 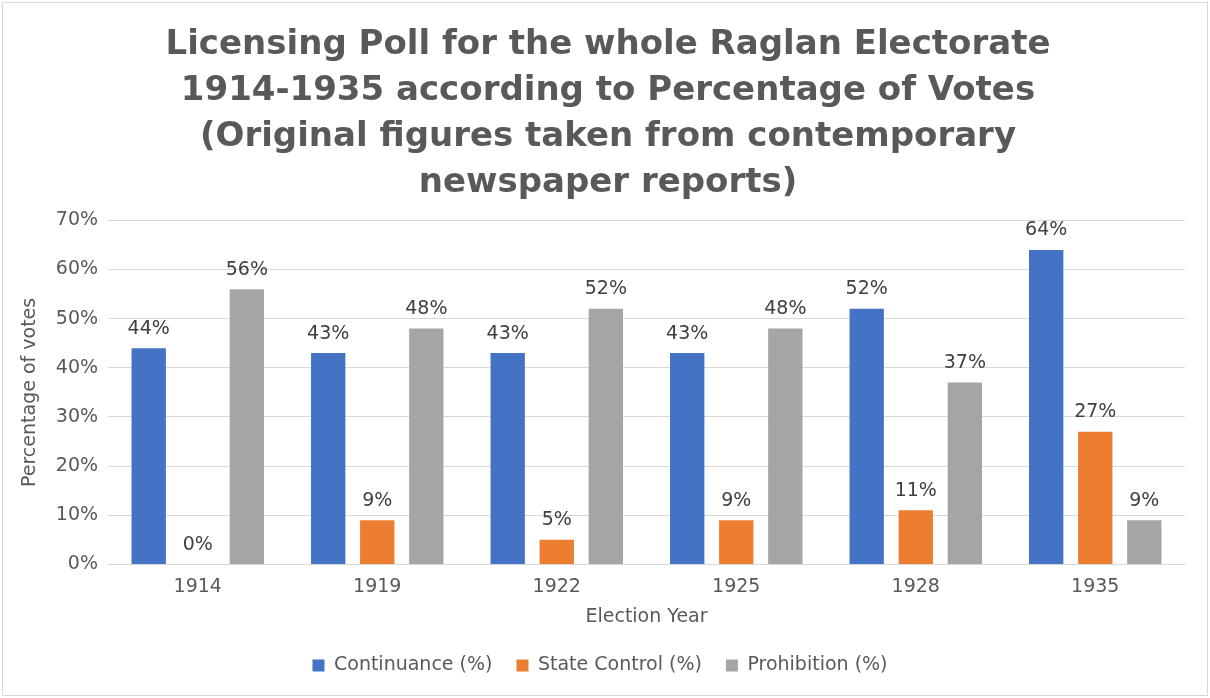 What do you see at coordinates (556, 518) in the screenshot?
I see `data-label: 5%` at bounding box center [556, 518].